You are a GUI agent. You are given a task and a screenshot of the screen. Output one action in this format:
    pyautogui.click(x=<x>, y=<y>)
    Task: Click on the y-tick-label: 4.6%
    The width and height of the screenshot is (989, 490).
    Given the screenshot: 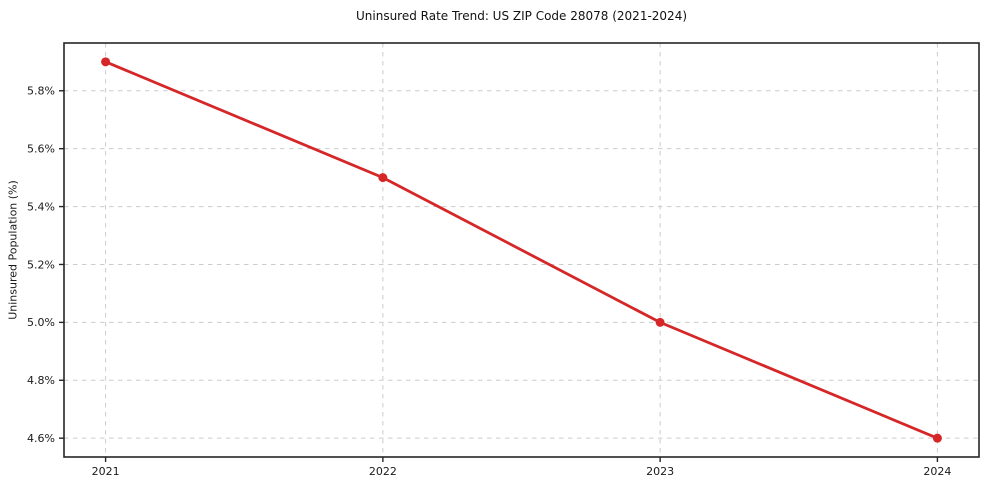 What is the action you would take?
    pyautogui.click(x=41, y=438)
    